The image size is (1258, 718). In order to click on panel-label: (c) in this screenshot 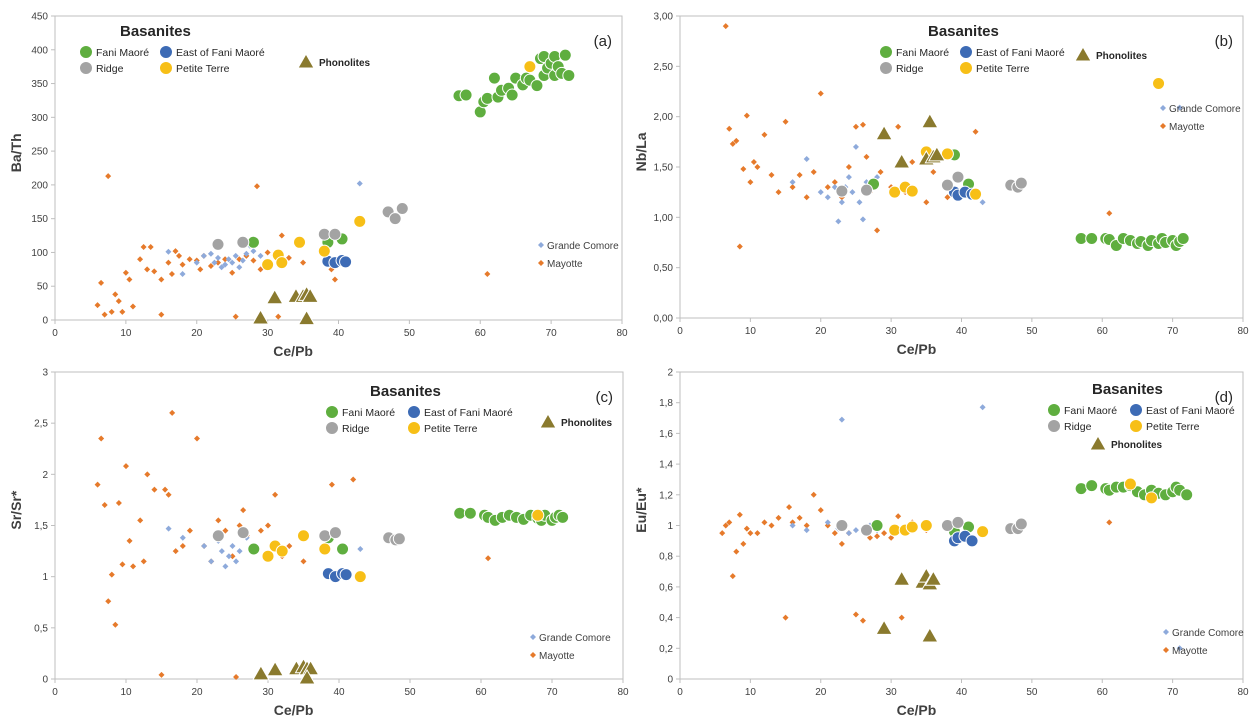, I will do `click(605, 397)`.